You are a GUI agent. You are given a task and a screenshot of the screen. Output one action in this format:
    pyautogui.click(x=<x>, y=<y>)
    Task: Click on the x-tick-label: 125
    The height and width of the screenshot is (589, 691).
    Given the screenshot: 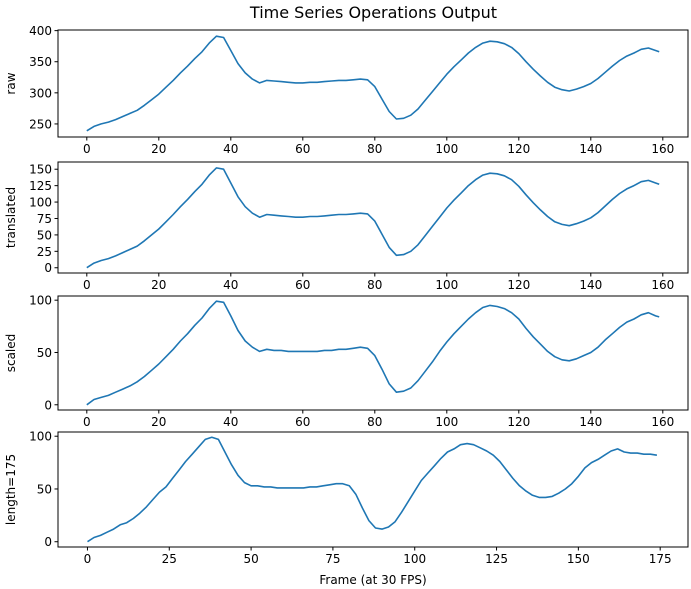 What is the action you would take?
    pyautogui.click(x=496, y=559)
    